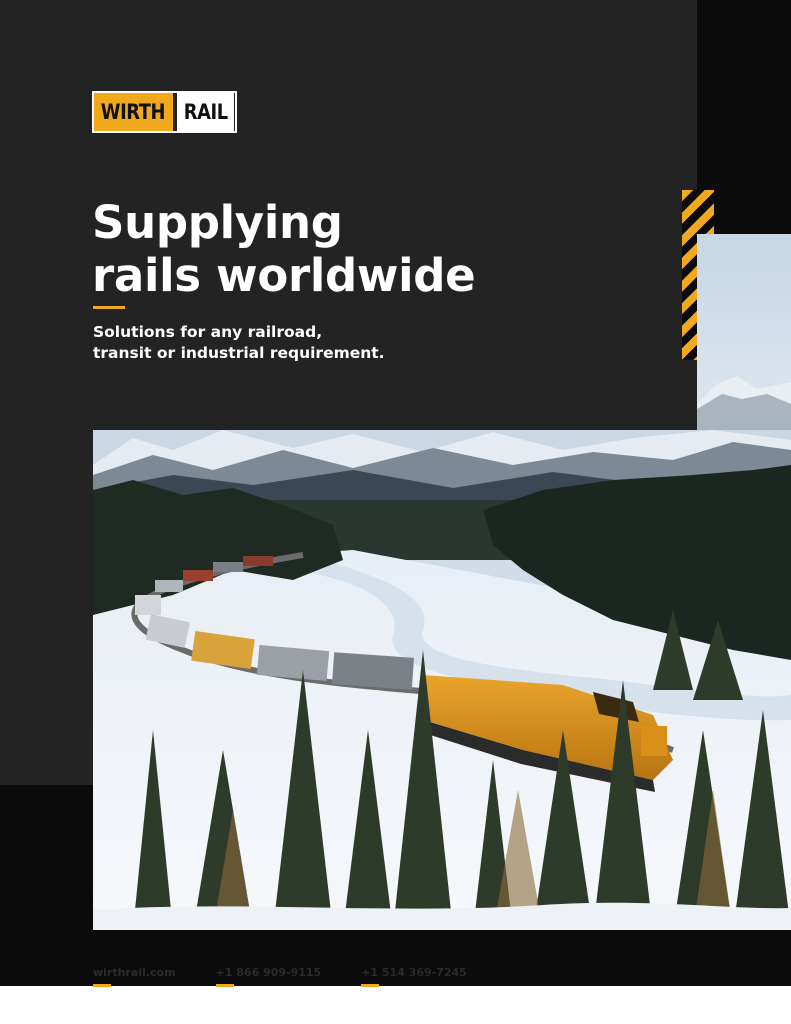 This screenshot has width=791, height=1024. What do you see at coordinates (275, 623) in the screenshot?
I see `freight-cars` at bounding box center [275, 623].